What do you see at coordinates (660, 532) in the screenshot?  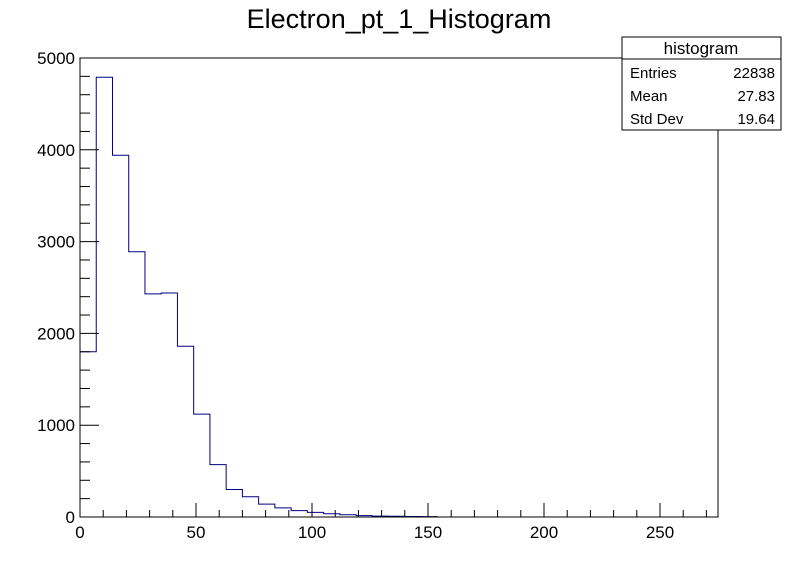 I see `x-tick-label: 250` at bounding box center [660, 532].